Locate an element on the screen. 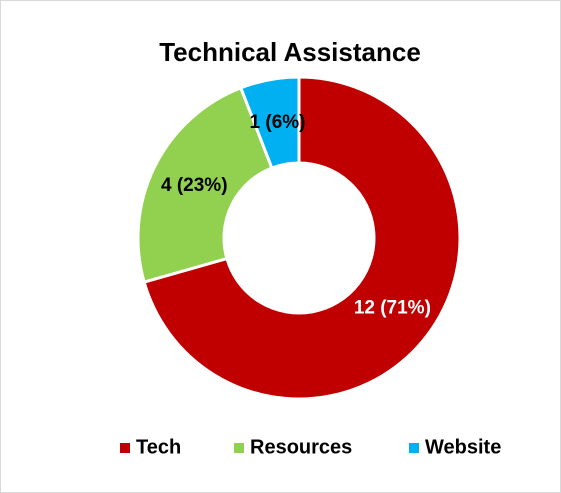  chart-title: Technical Assistance is located at coordinates (290, 52).